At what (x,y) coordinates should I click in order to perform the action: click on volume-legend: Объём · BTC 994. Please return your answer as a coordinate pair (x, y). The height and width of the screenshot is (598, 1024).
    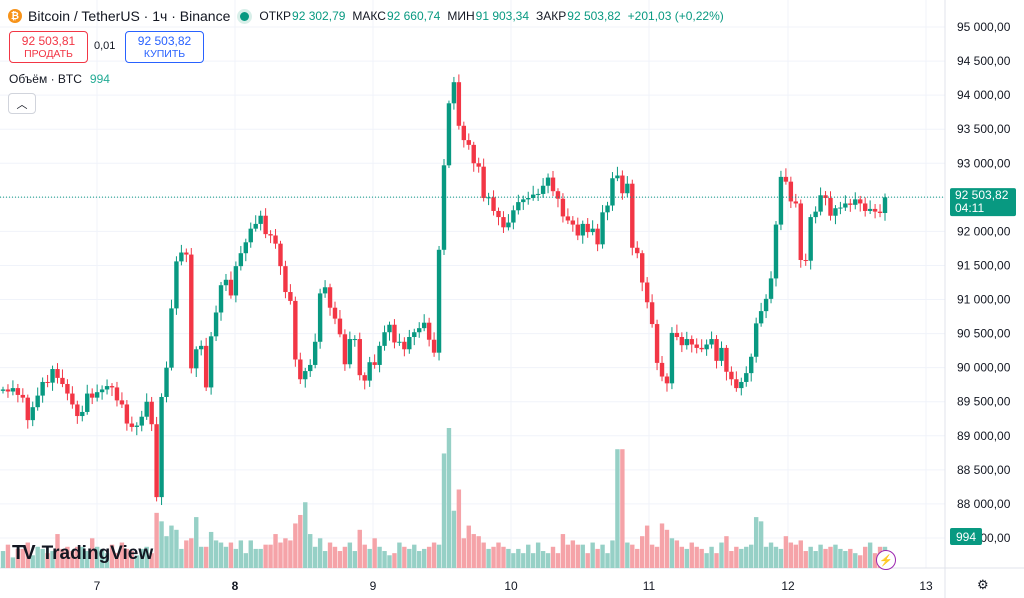
    Looking at the image, I should click on (59, 79).